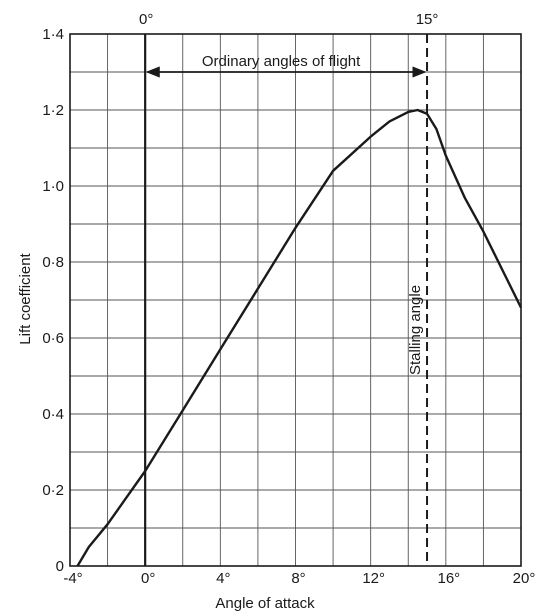 The image size is (543, 615). Describe the element at coordinates (415, 330) in the screenshot. I see `stalling-angle-label: Stalling angle` at that location.